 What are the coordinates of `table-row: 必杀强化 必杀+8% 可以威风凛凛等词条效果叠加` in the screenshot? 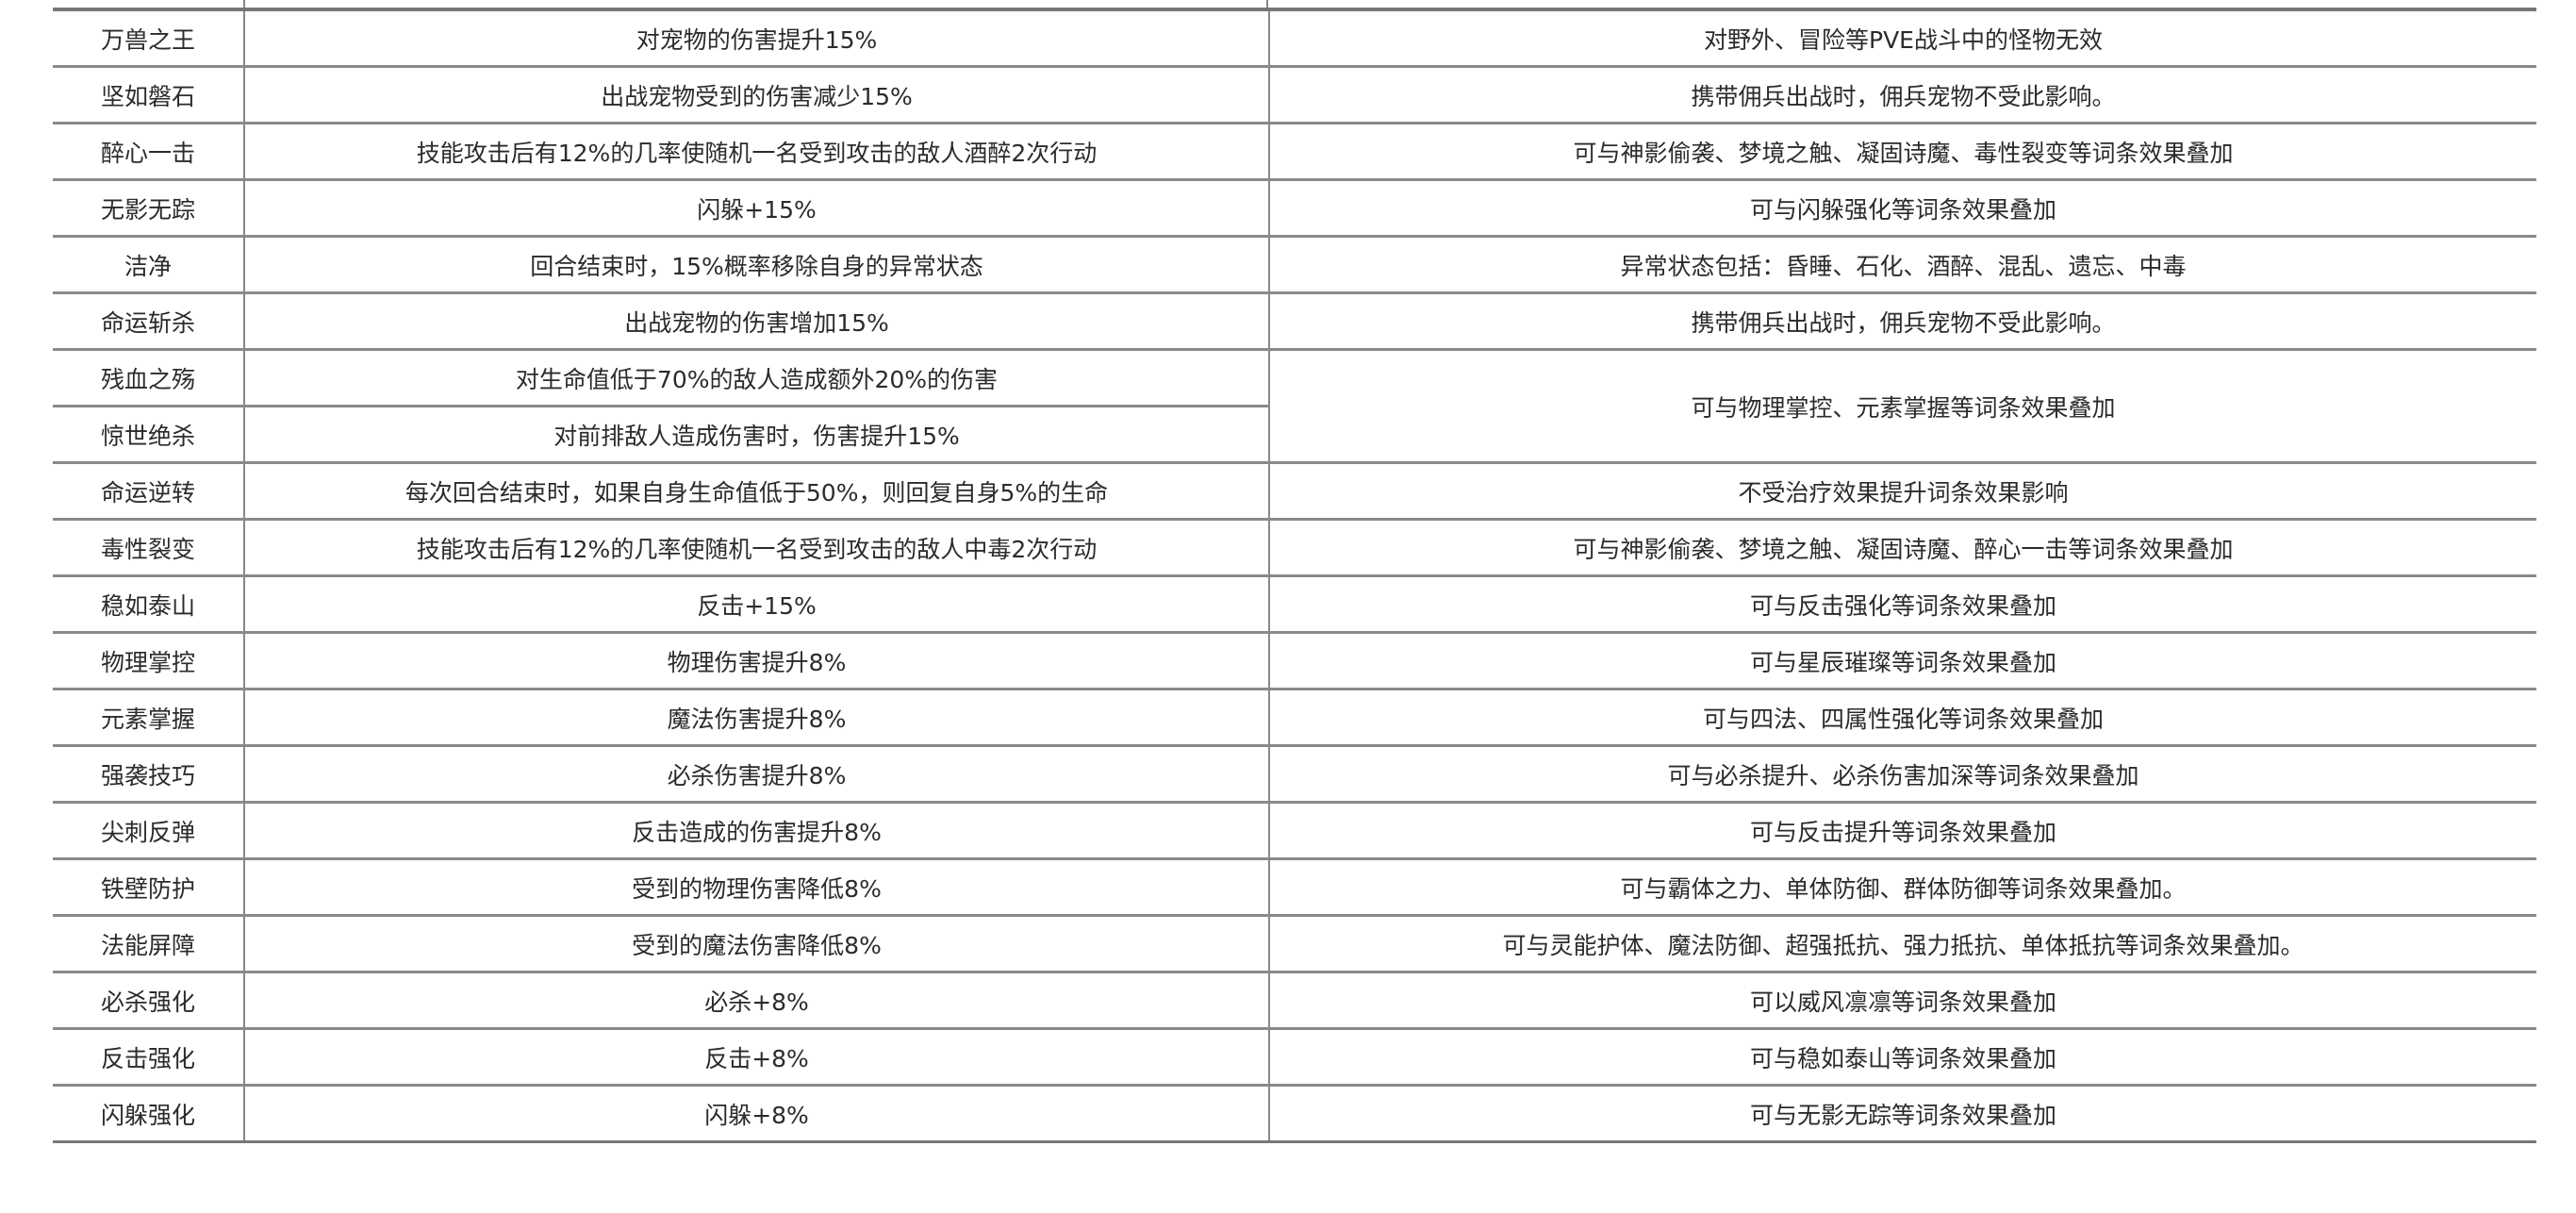 It's located at (1294, 1001).